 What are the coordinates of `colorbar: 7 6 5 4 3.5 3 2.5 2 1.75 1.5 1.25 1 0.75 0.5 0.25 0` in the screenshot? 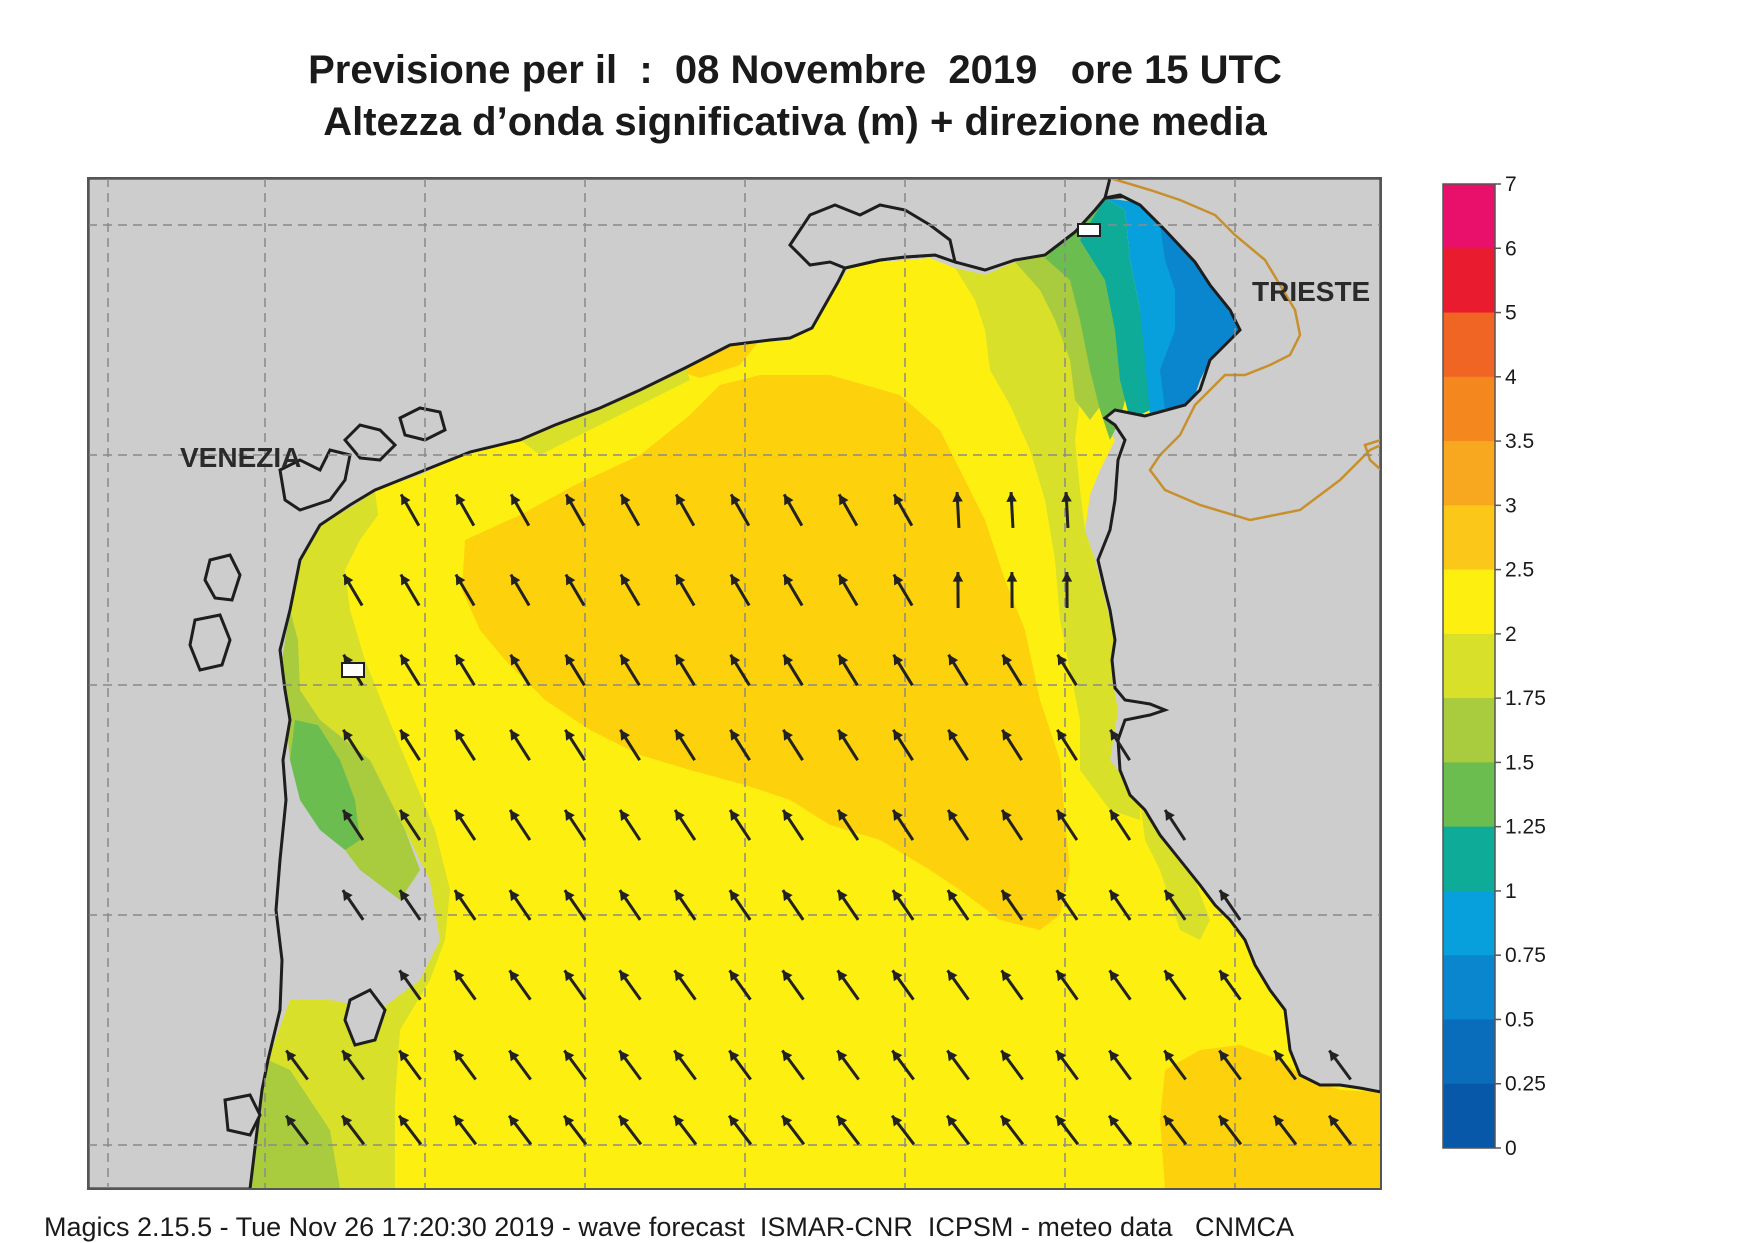 It's located at (1494, 666).